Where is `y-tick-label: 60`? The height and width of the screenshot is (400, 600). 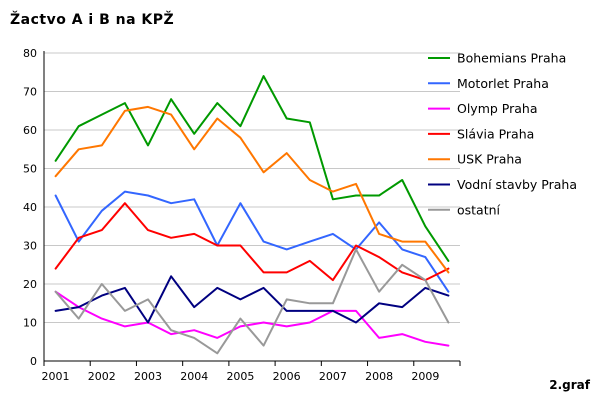
y-tick-label: 60 is located at coordinates (30, 130).